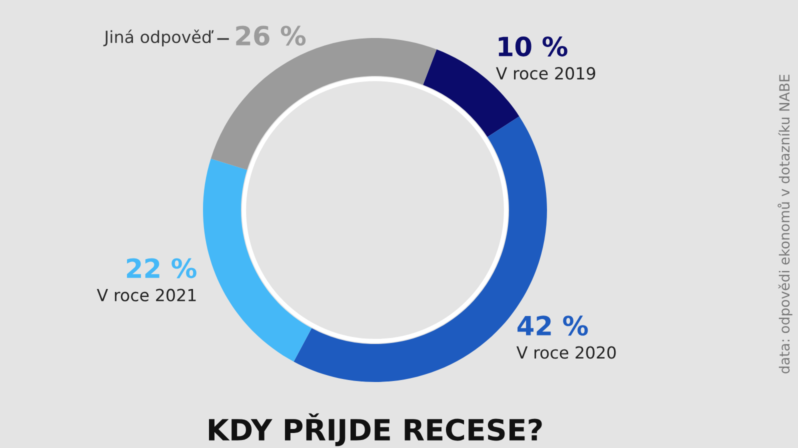 The width and height of the screenshot is (798, 448). Describe the element at coordinates (566, 352) in the screenshot. I see `slice-label: V roce 2020` at that location.